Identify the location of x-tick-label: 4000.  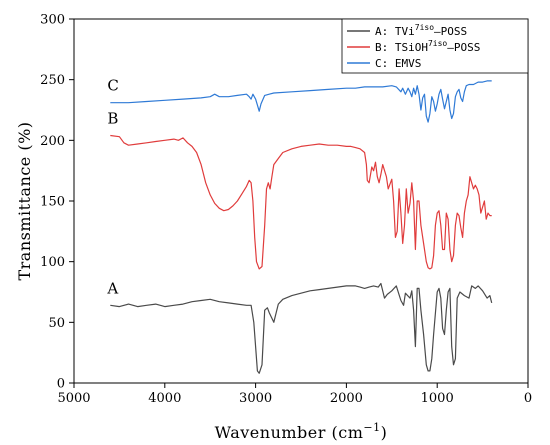
(164, 398).